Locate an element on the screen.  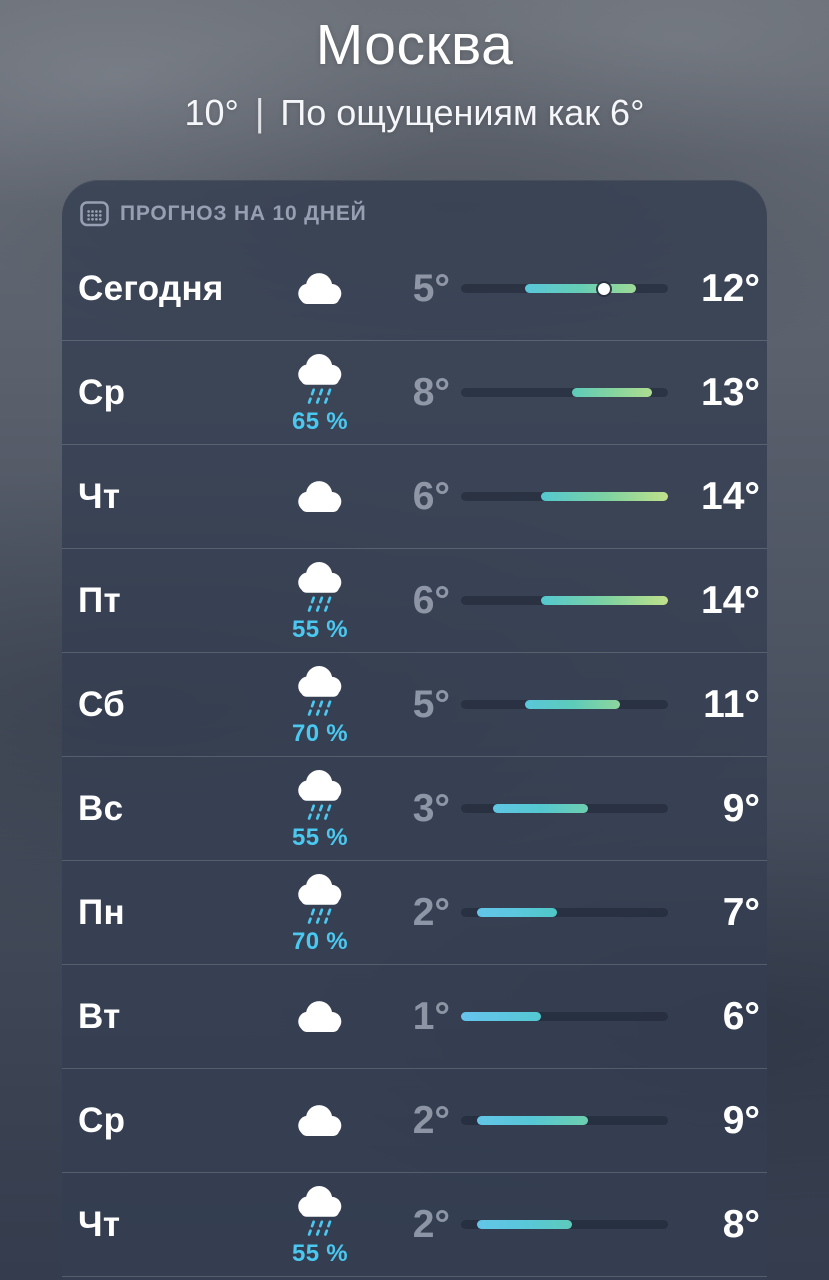
current-temp-dot is located at coordinates (604, 288).